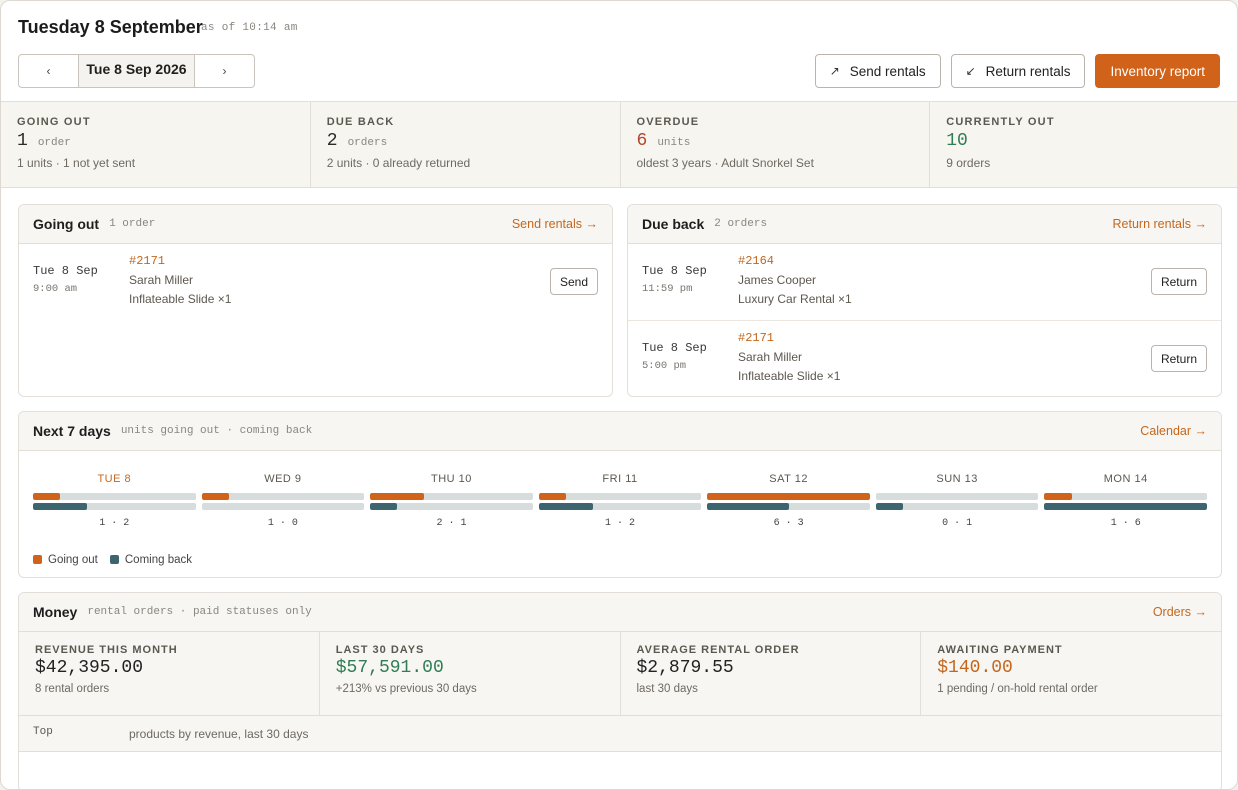 This screenshot has width=1238, height=790. What do you see at coordinates (216, 431) in the screenshot?
I see `panel-subtitle: units going out · coming back` at bounding box center [216, 431].